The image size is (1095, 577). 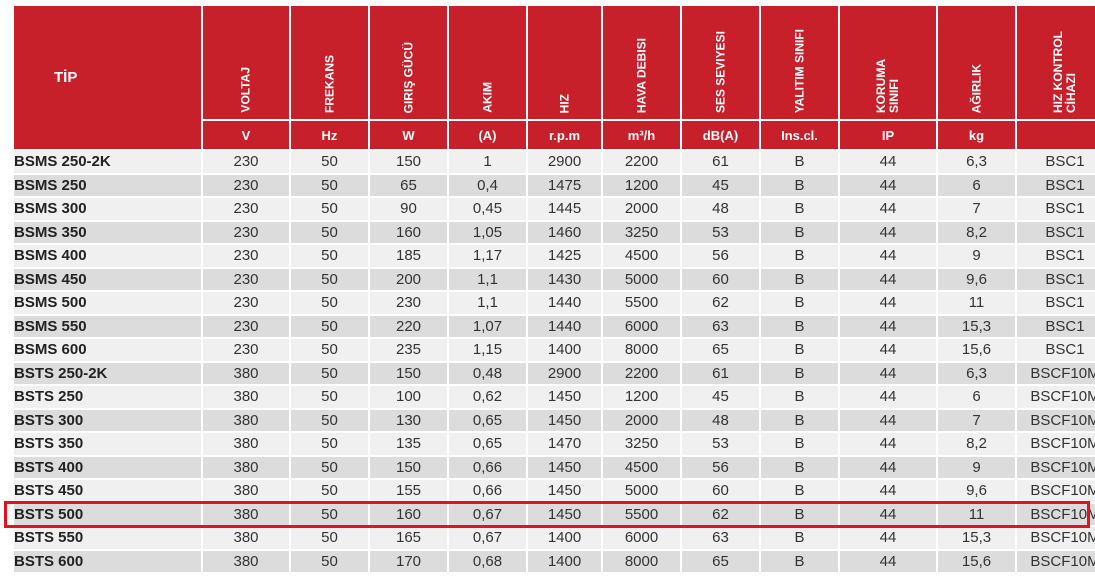 I want to click on row-value-cell: 1460, so click(x=564, y=232).